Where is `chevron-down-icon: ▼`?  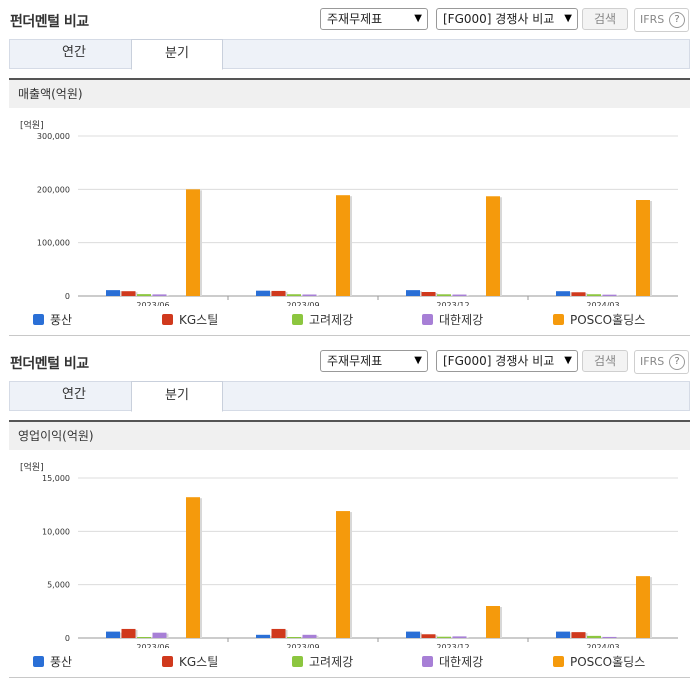 chevron-down-icon: ▼ is located at coordinates (418, 360).